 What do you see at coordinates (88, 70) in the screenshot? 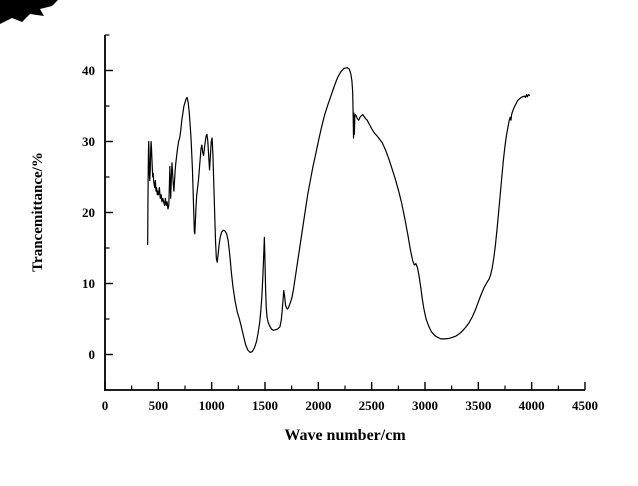
I see `y-tick-label: 40` at bounding box center [88, 70].